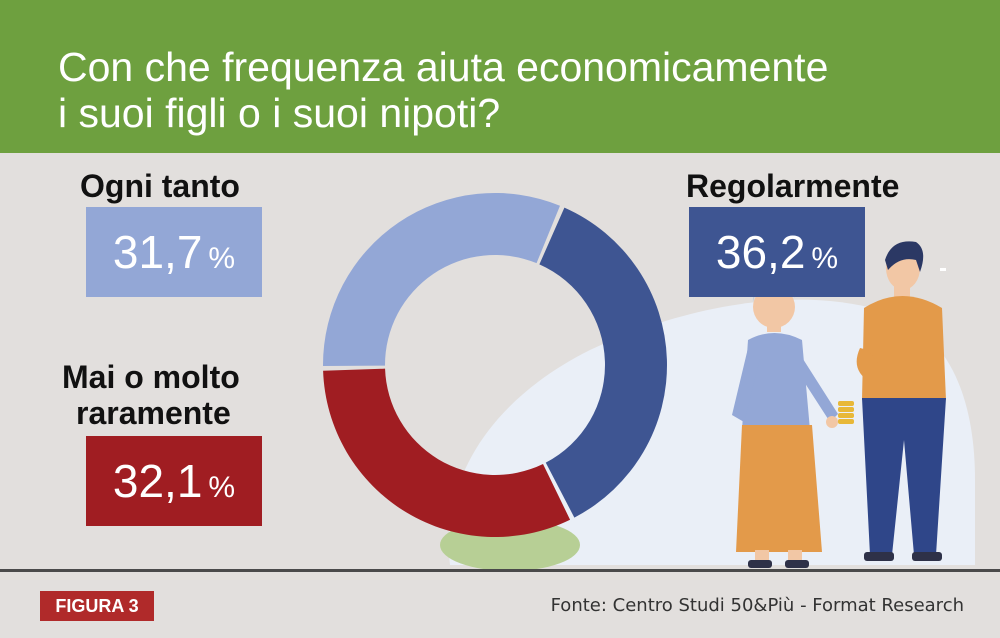 The width and height of the screenshot is (1000, 638). What do you see at coordinates (157, 252) in the screenshot?
I see `value-ogni-tanto: 31,7` at bounding box center [157, 252].